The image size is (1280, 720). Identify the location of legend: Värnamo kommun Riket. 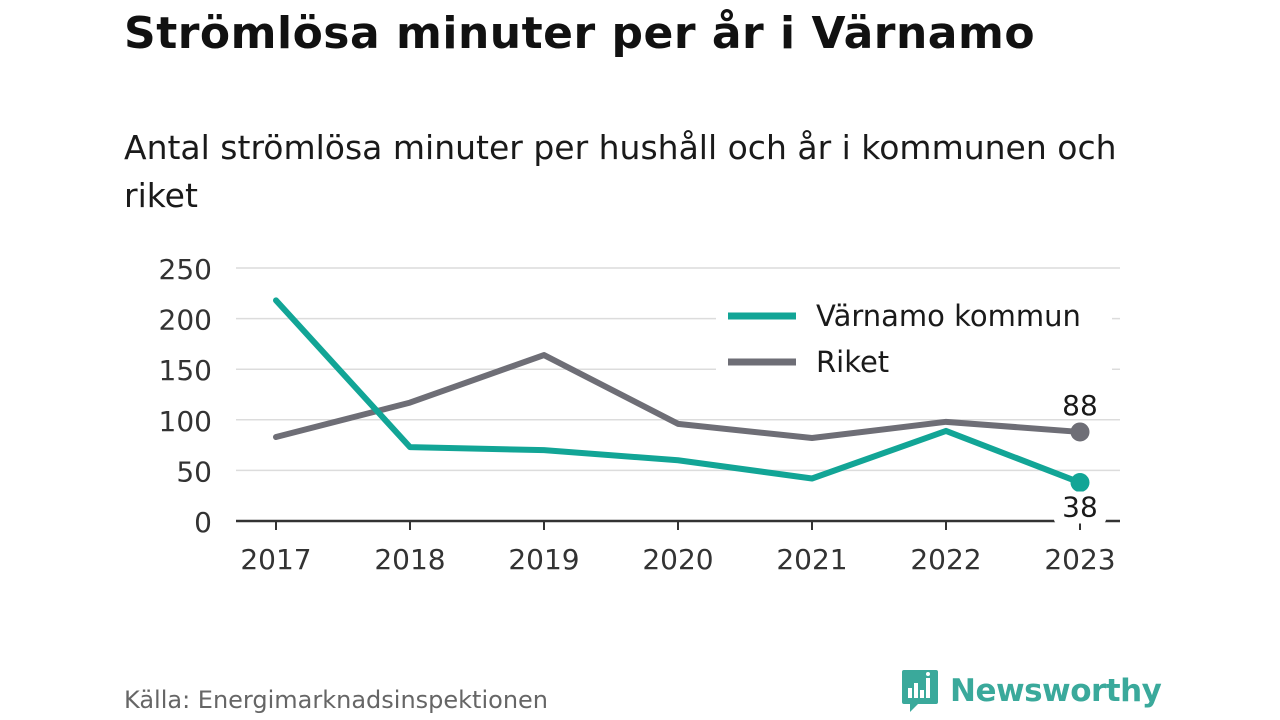
(914, 338).